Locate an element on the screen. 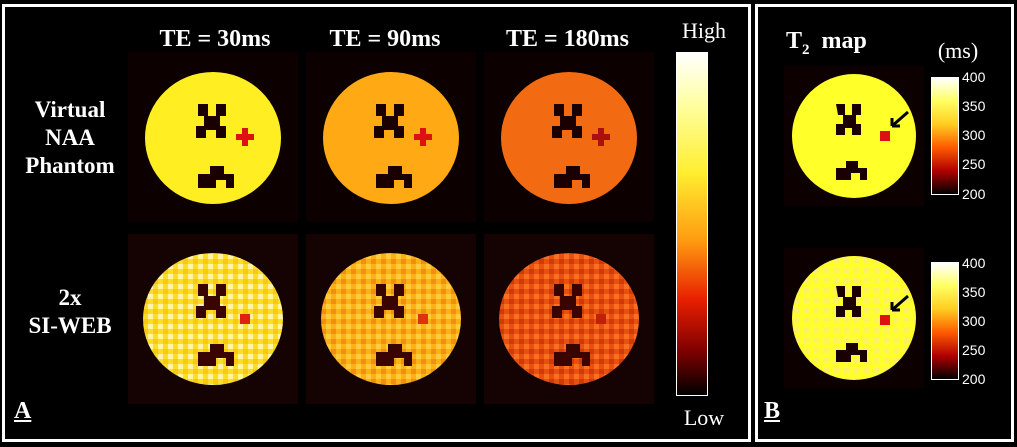  row-label-virtual-phantom: Virtual NAA Phantom is located at coordinates (70, 138).